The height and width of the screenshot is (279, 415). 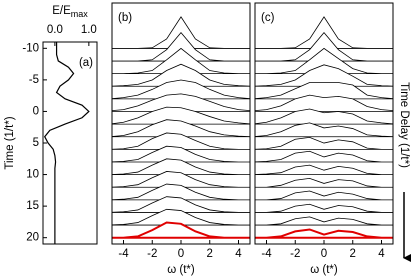 I want to click on x-axis-label-sub: max, so click(x=80, y=14).